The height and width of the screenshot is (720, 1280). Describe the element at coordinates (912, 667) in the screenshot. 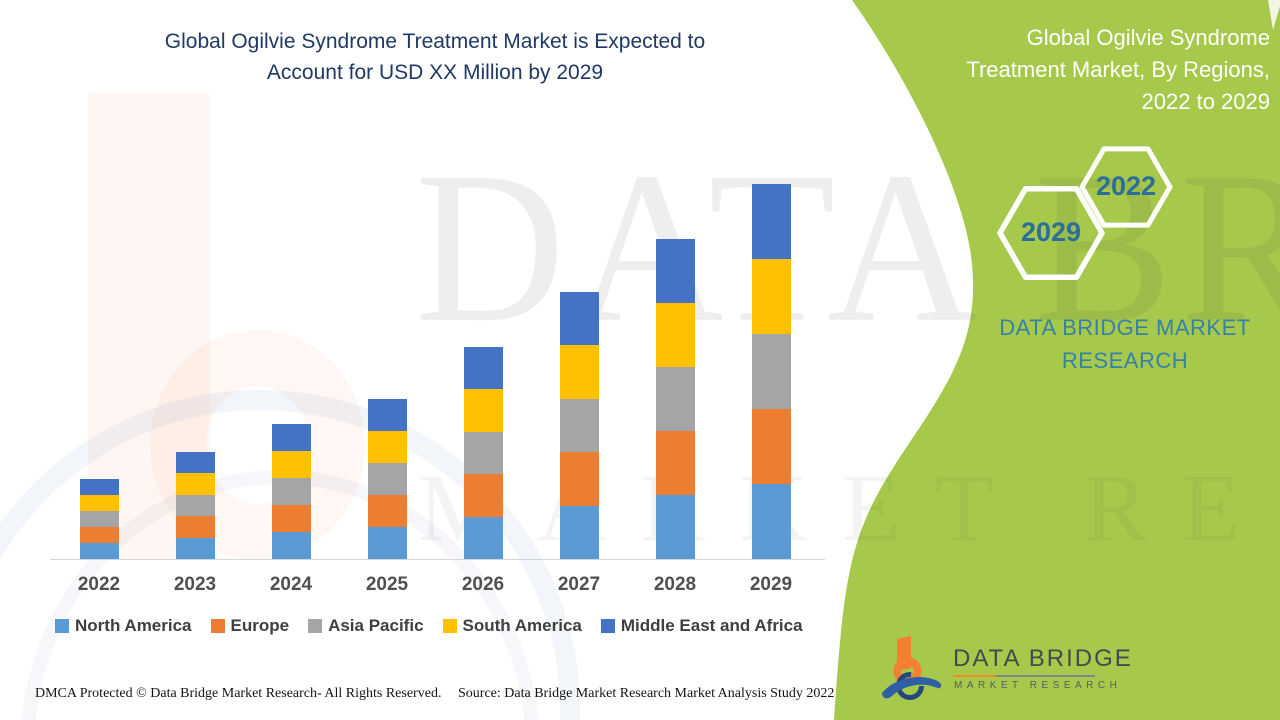

I see `data-bridge-logo-icon` at that location.